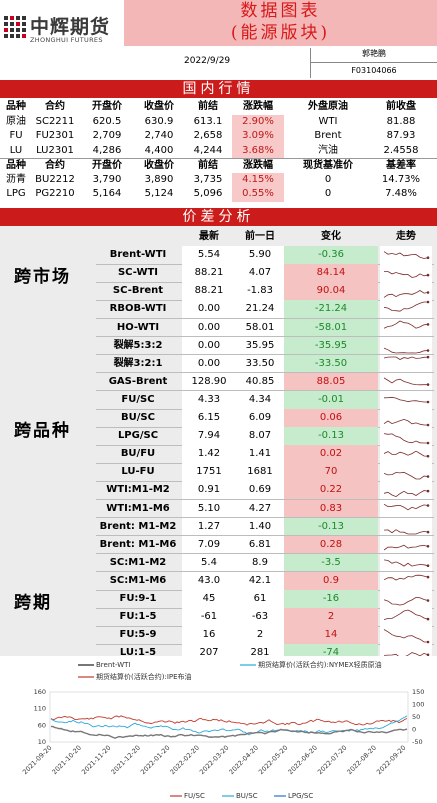 This screenshot has width=437, height=803. What do you see at coordinates (16, 135) in the screenshot?
I see `table-cell: FU` at bounding box center [16, 135].